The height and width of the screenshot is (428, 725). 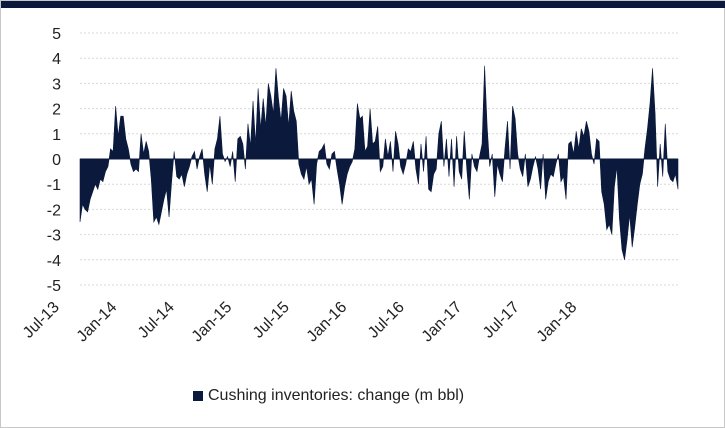 I want to click on x-tick-label: Jul-15, so click(x=271, y=320).